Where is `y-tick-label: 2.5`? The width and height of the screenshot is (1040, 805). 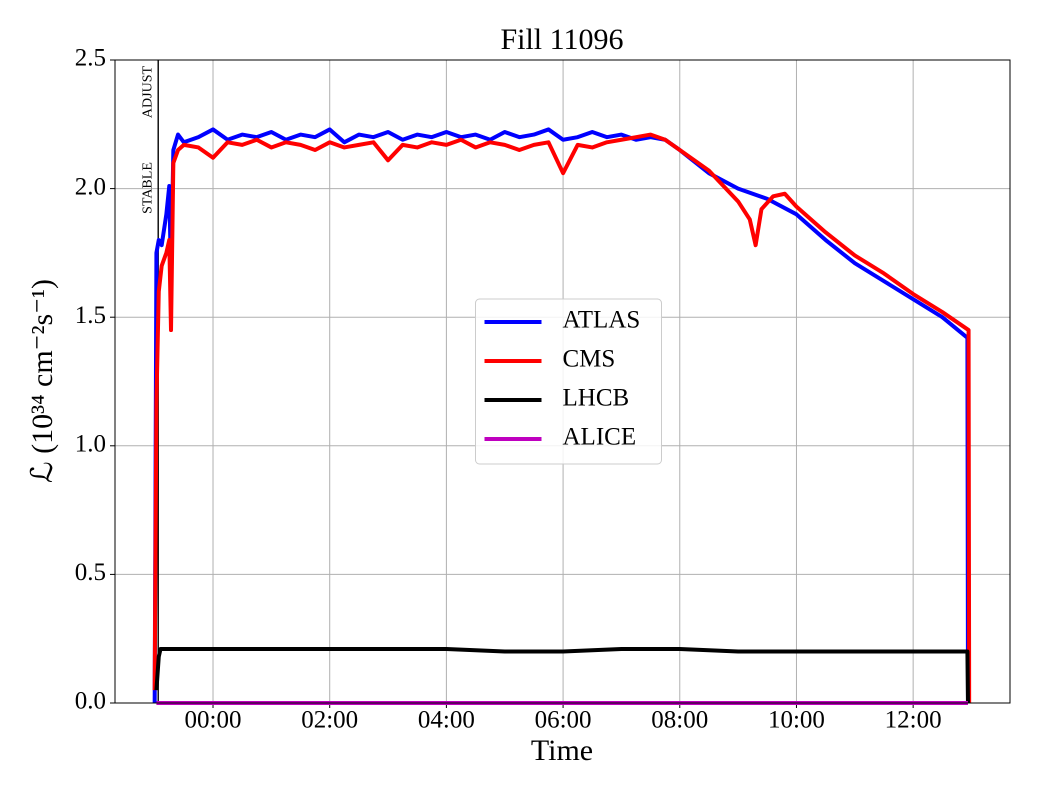 y-tick-label: 2.5 is located at coordinates (90, 58).